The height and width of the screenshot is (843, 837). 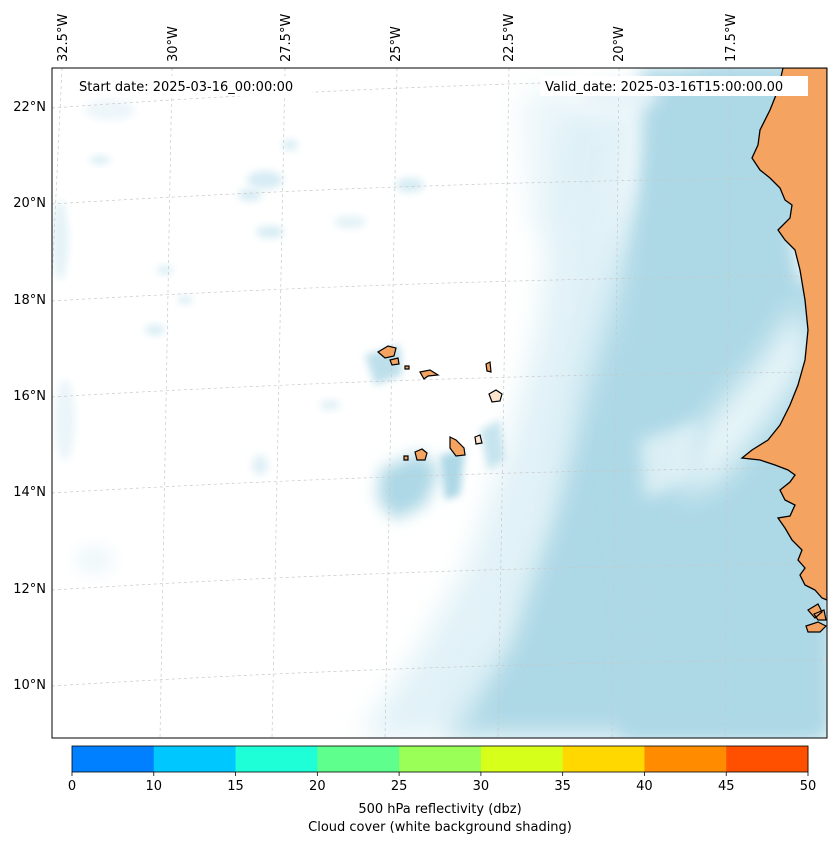 I want to click on lat-label-10n: 10°N, so click(x=29, y=685).